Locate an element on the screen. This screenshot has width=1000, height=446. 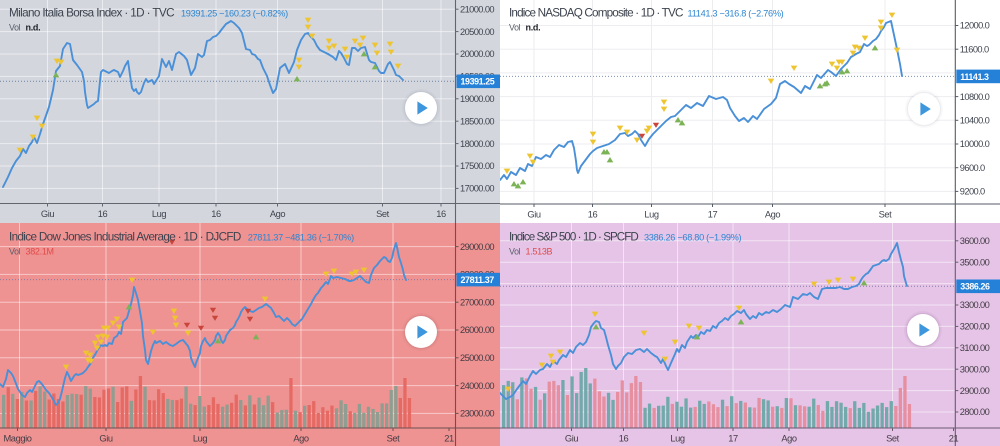
svg-text: 9600.0 is located at coordinates (972, 168).